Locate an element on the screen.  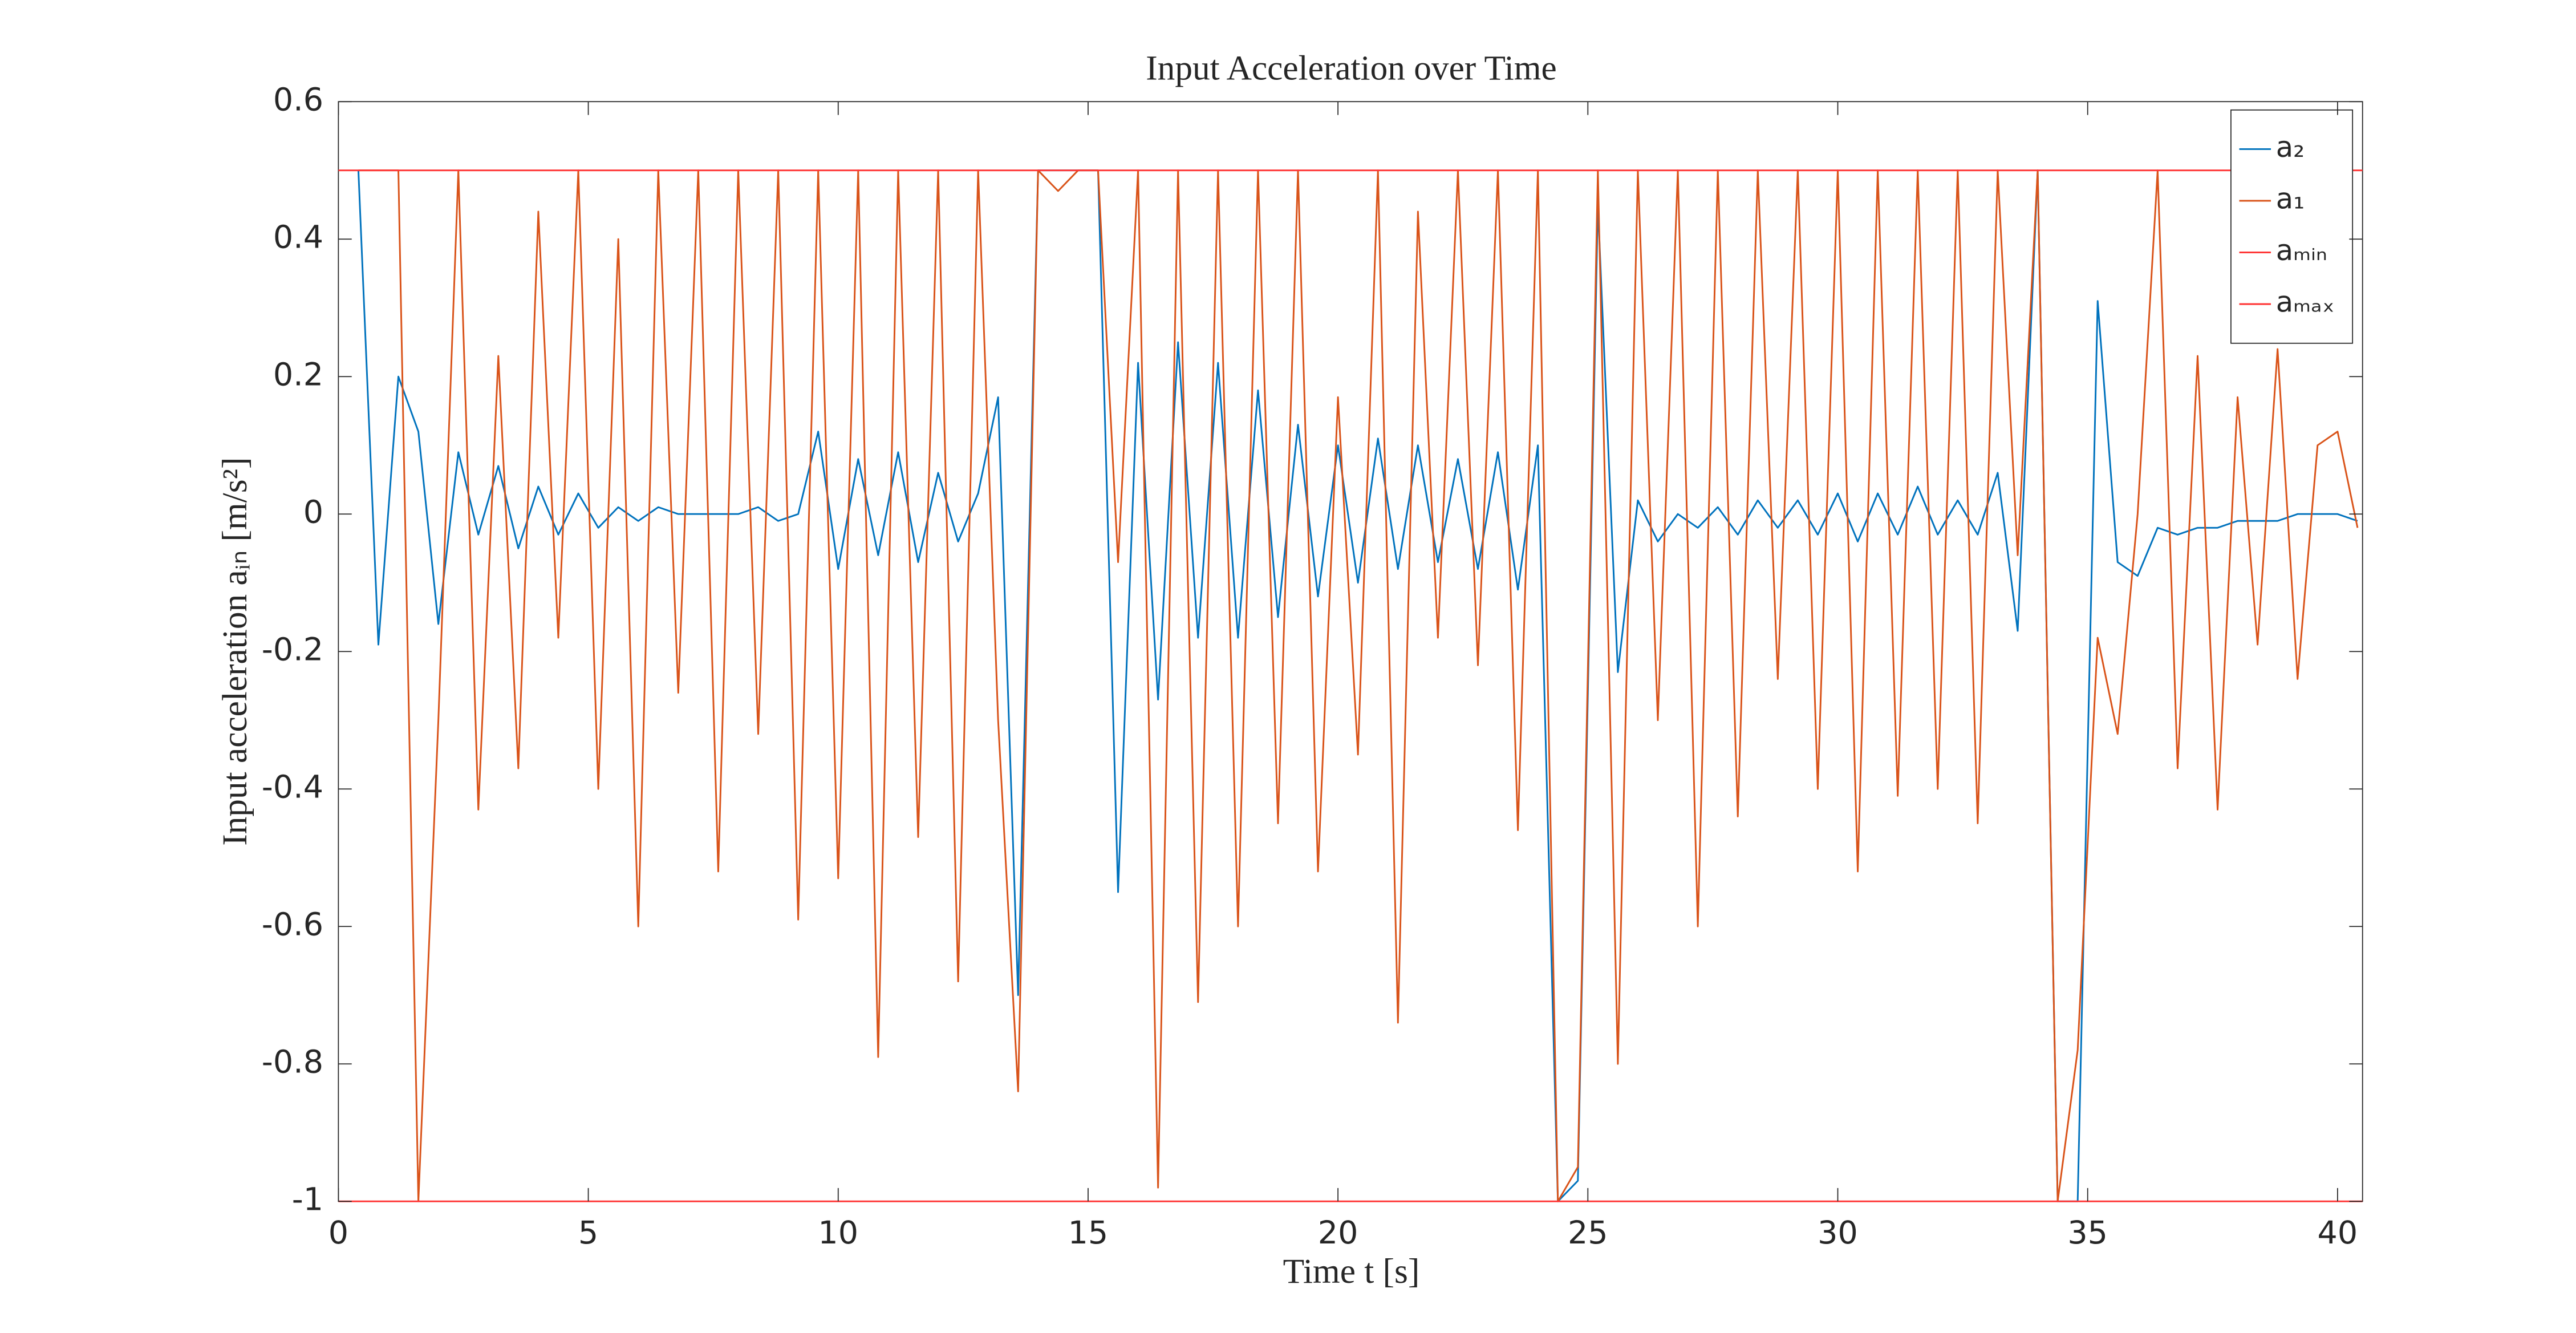
legend-label: a₁ is located at coordinates (2290, 199).